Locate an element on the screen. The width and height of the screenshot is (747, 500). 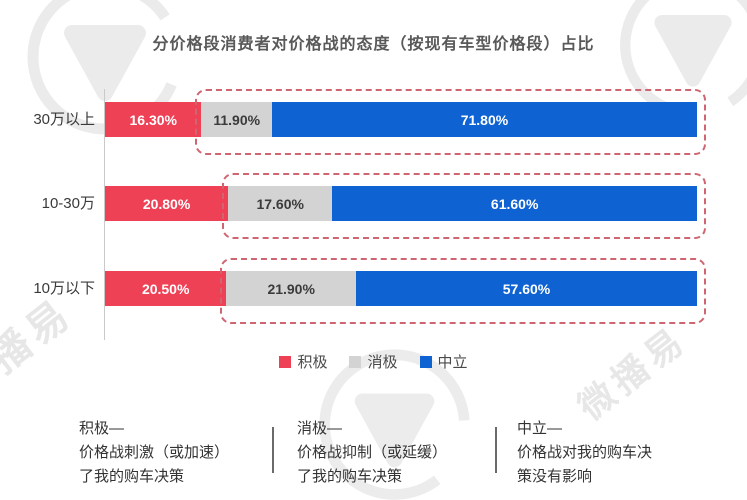
legend-item-negative: 消极 is located at coordinates (373, 361).